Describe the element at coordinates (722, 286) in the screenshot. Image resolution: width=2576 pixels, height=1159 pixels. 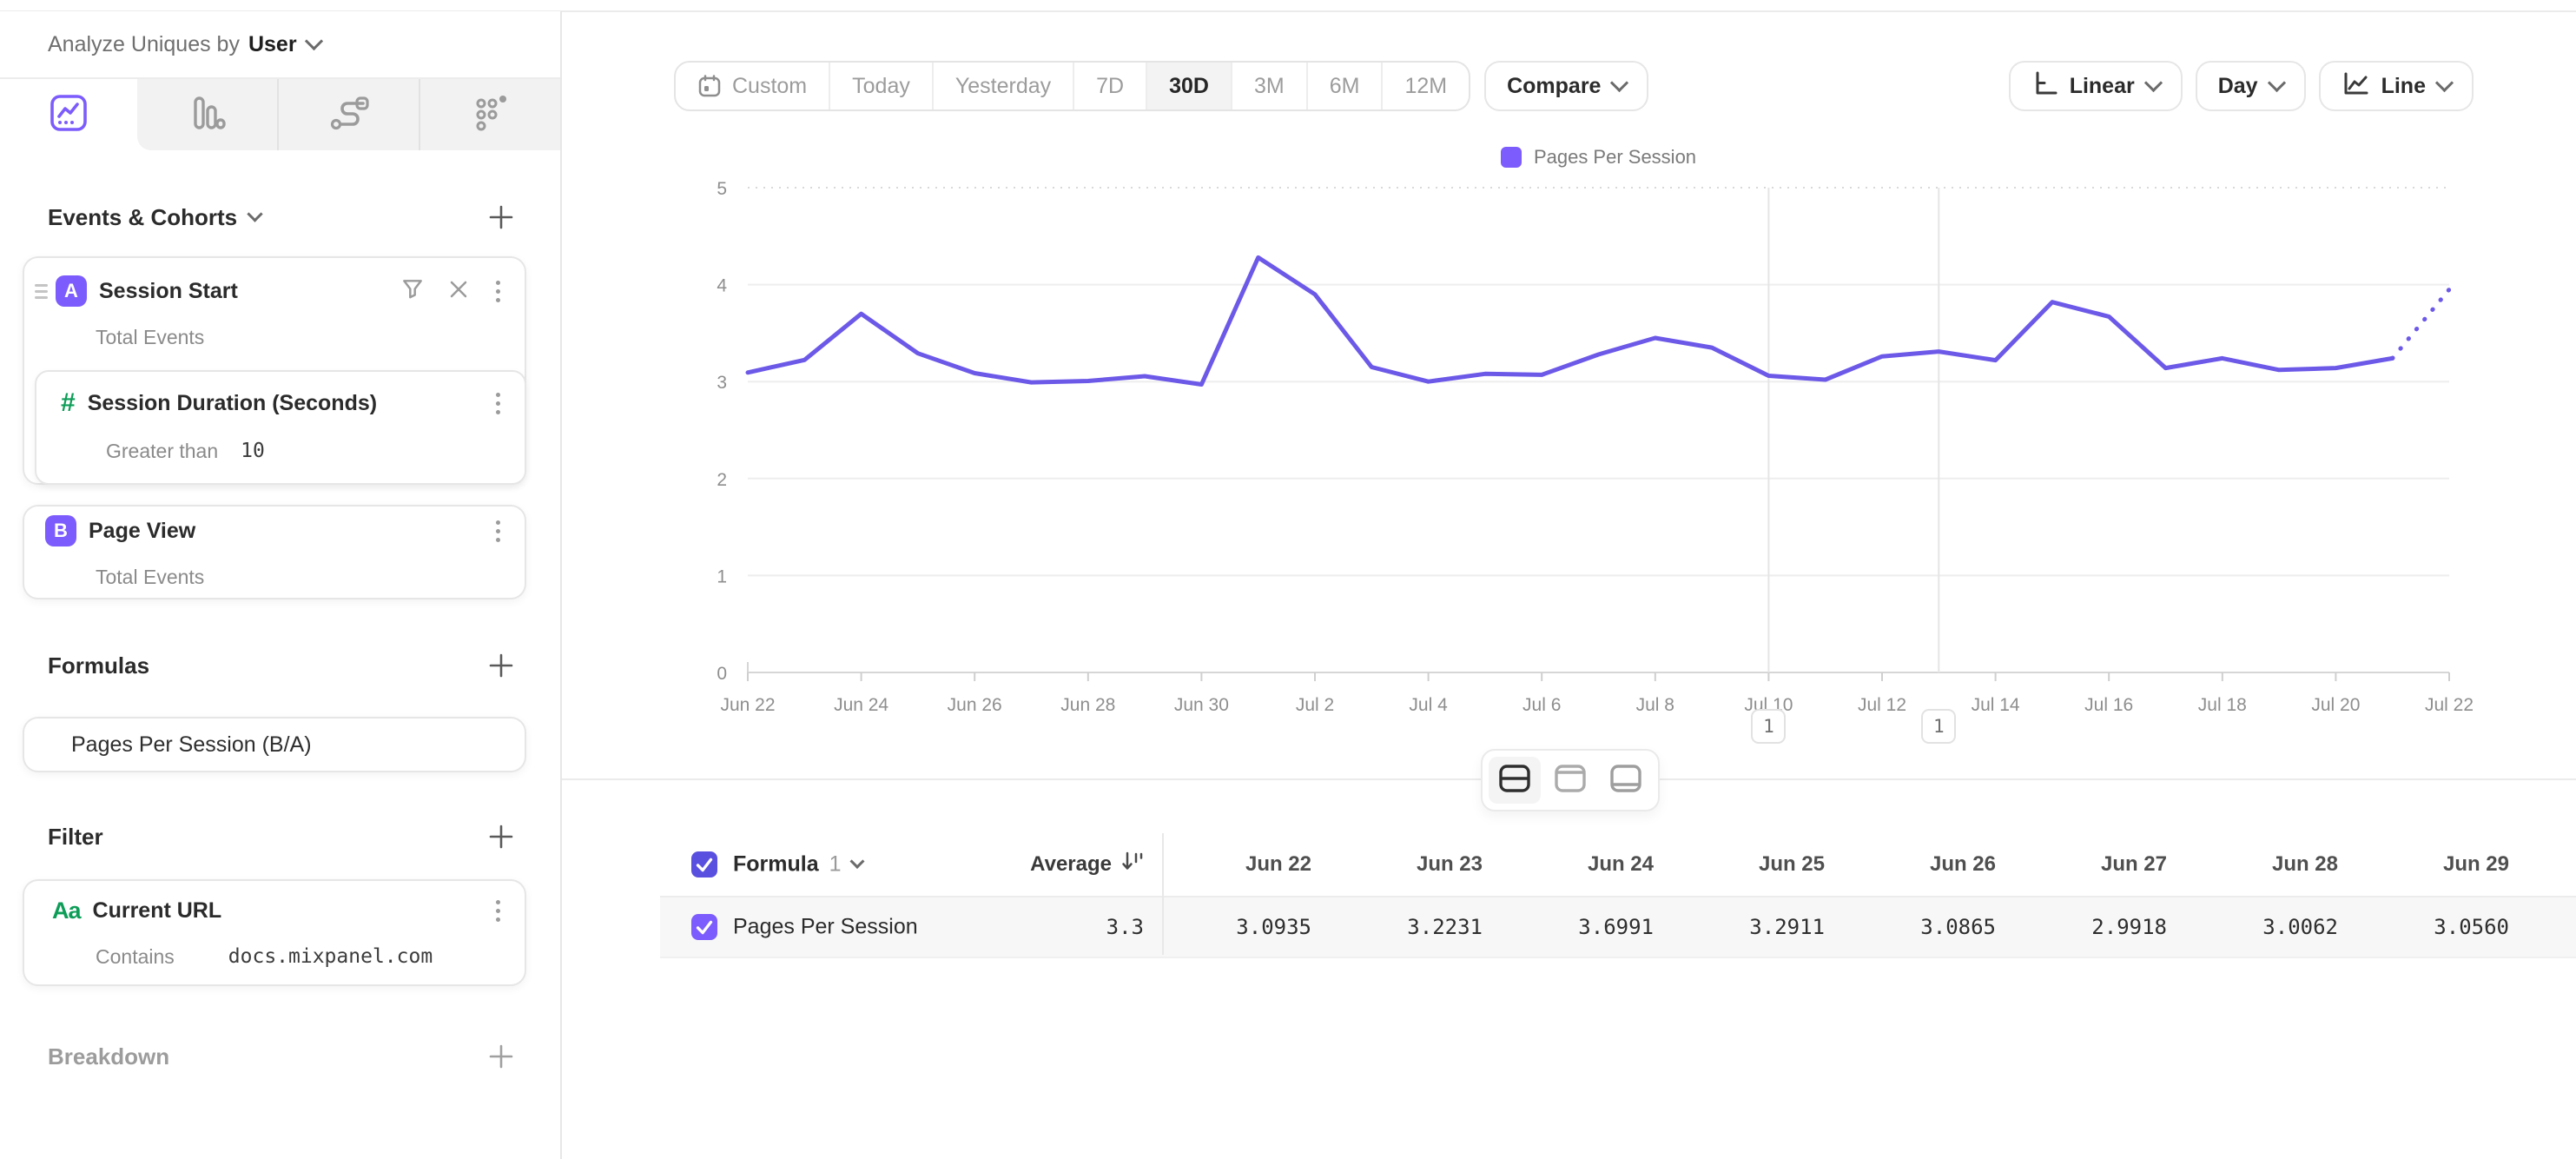
I see `svg-text: 4` at that location.